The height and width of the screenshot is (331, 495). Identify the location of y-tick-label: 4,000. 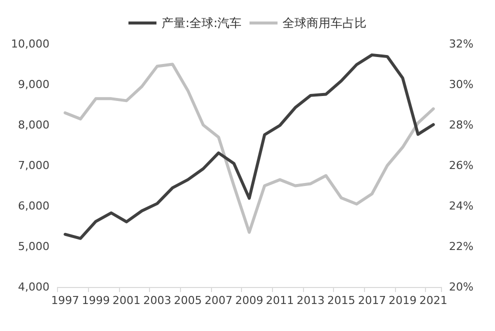
(34, 287).